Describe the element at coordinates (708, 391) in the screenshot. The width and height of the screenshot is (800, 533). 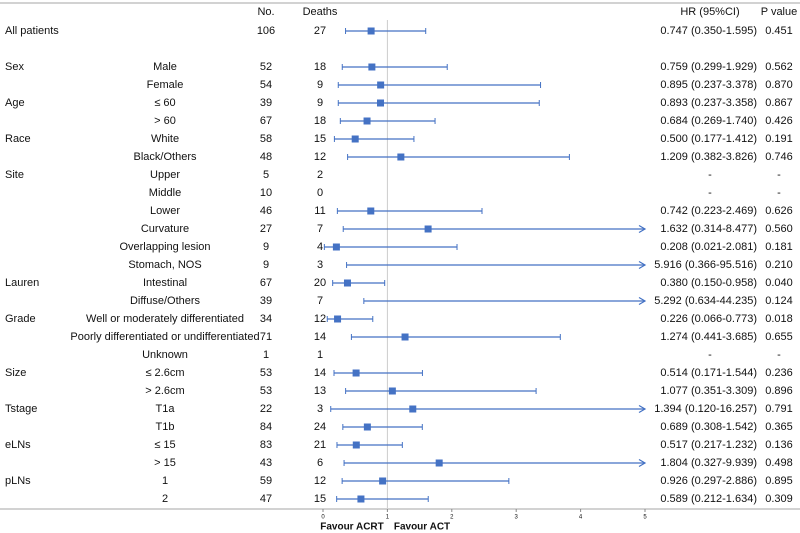
I see `hr-text: 1.077 (0.351-3.309)` at that location.